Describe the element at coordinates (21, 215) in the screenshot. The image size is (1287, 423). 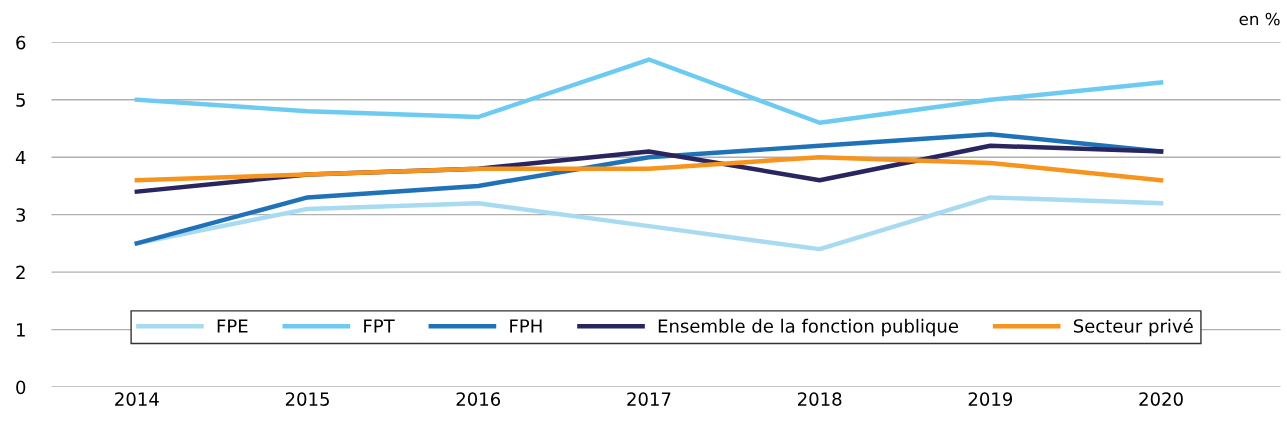
I see `y-tick-label: 3` at that location.